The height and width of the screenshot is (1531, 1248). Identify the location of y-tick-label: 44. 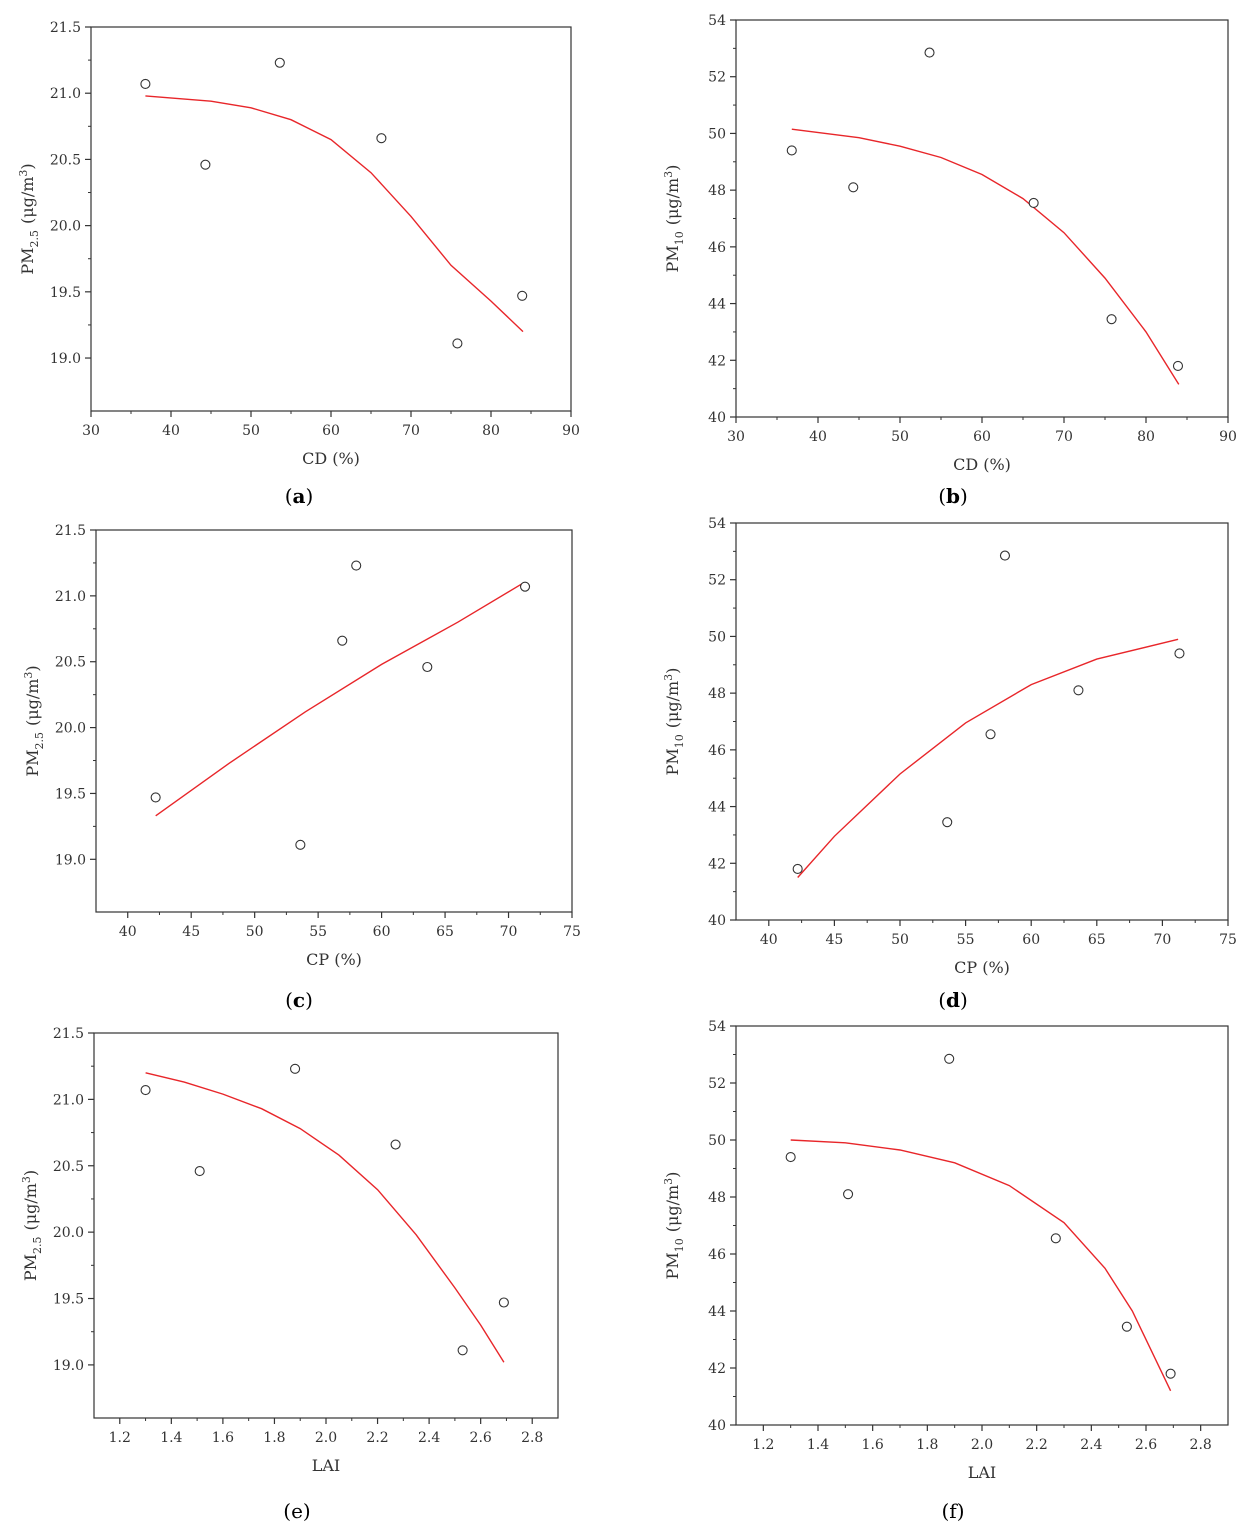
(717, 1312).